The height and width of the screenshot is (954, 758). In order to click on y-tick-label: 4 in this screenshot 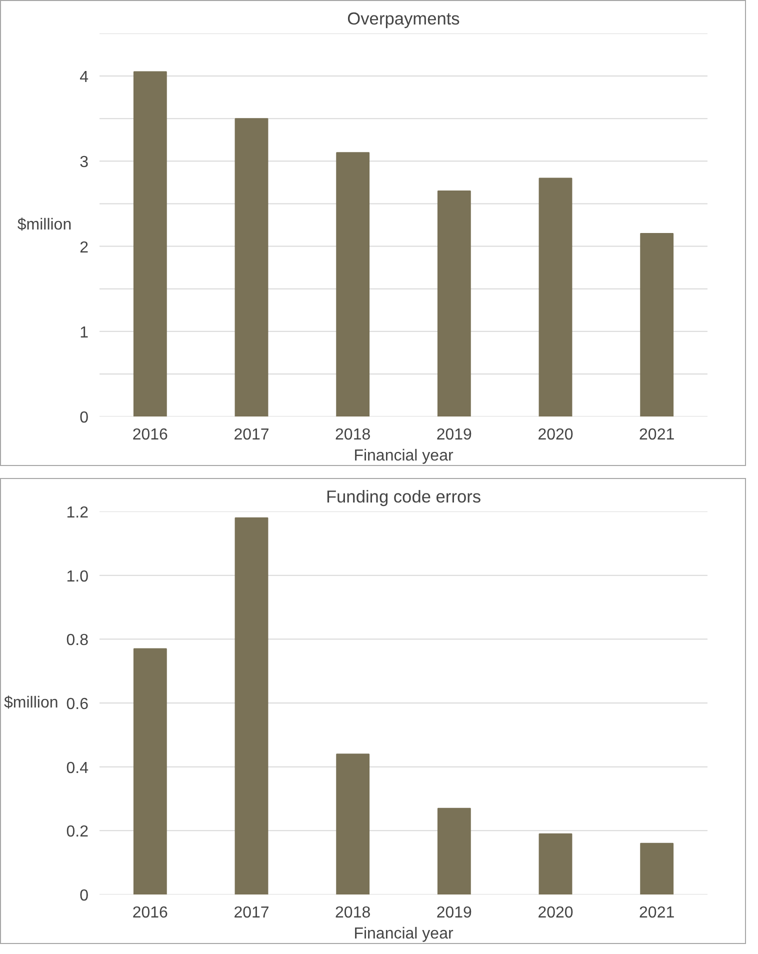, I will do `click(84, 77)`.